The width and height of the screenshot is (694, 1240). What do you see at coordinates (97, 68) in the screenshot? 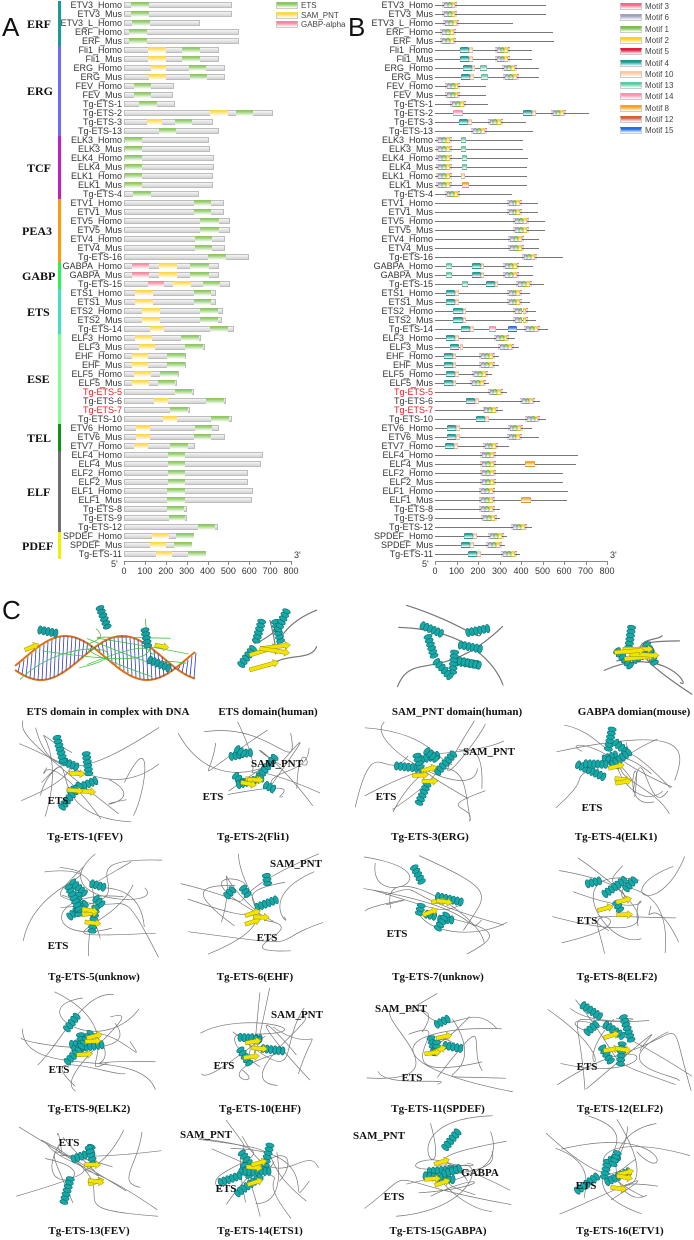
I see `protein-name-label: ERG_Homo` at bounding box center [97, 68].